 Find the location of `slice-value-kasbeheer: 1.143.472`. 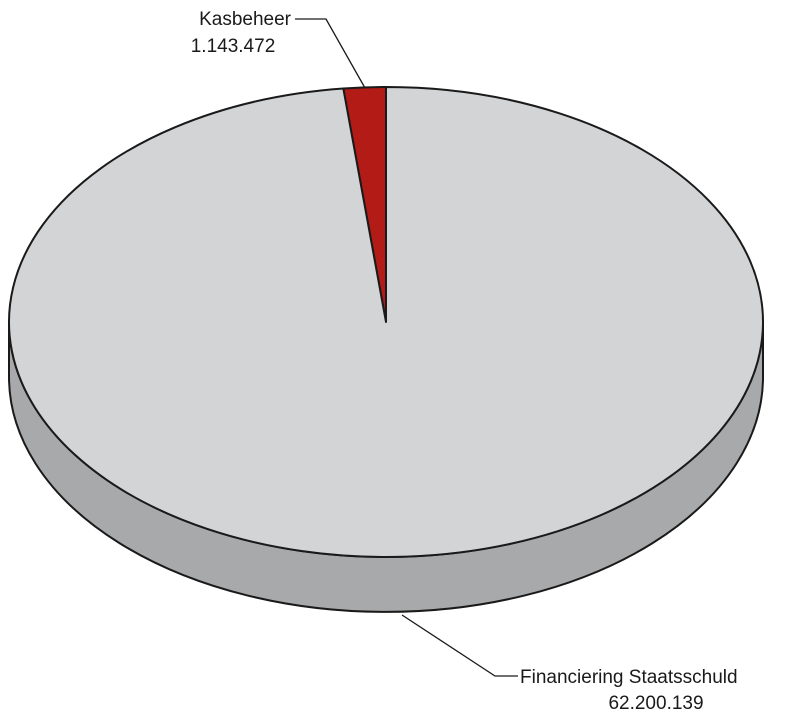

slice-value-kasbeheer: 1.143.472 is located at coordinates (233, 46).